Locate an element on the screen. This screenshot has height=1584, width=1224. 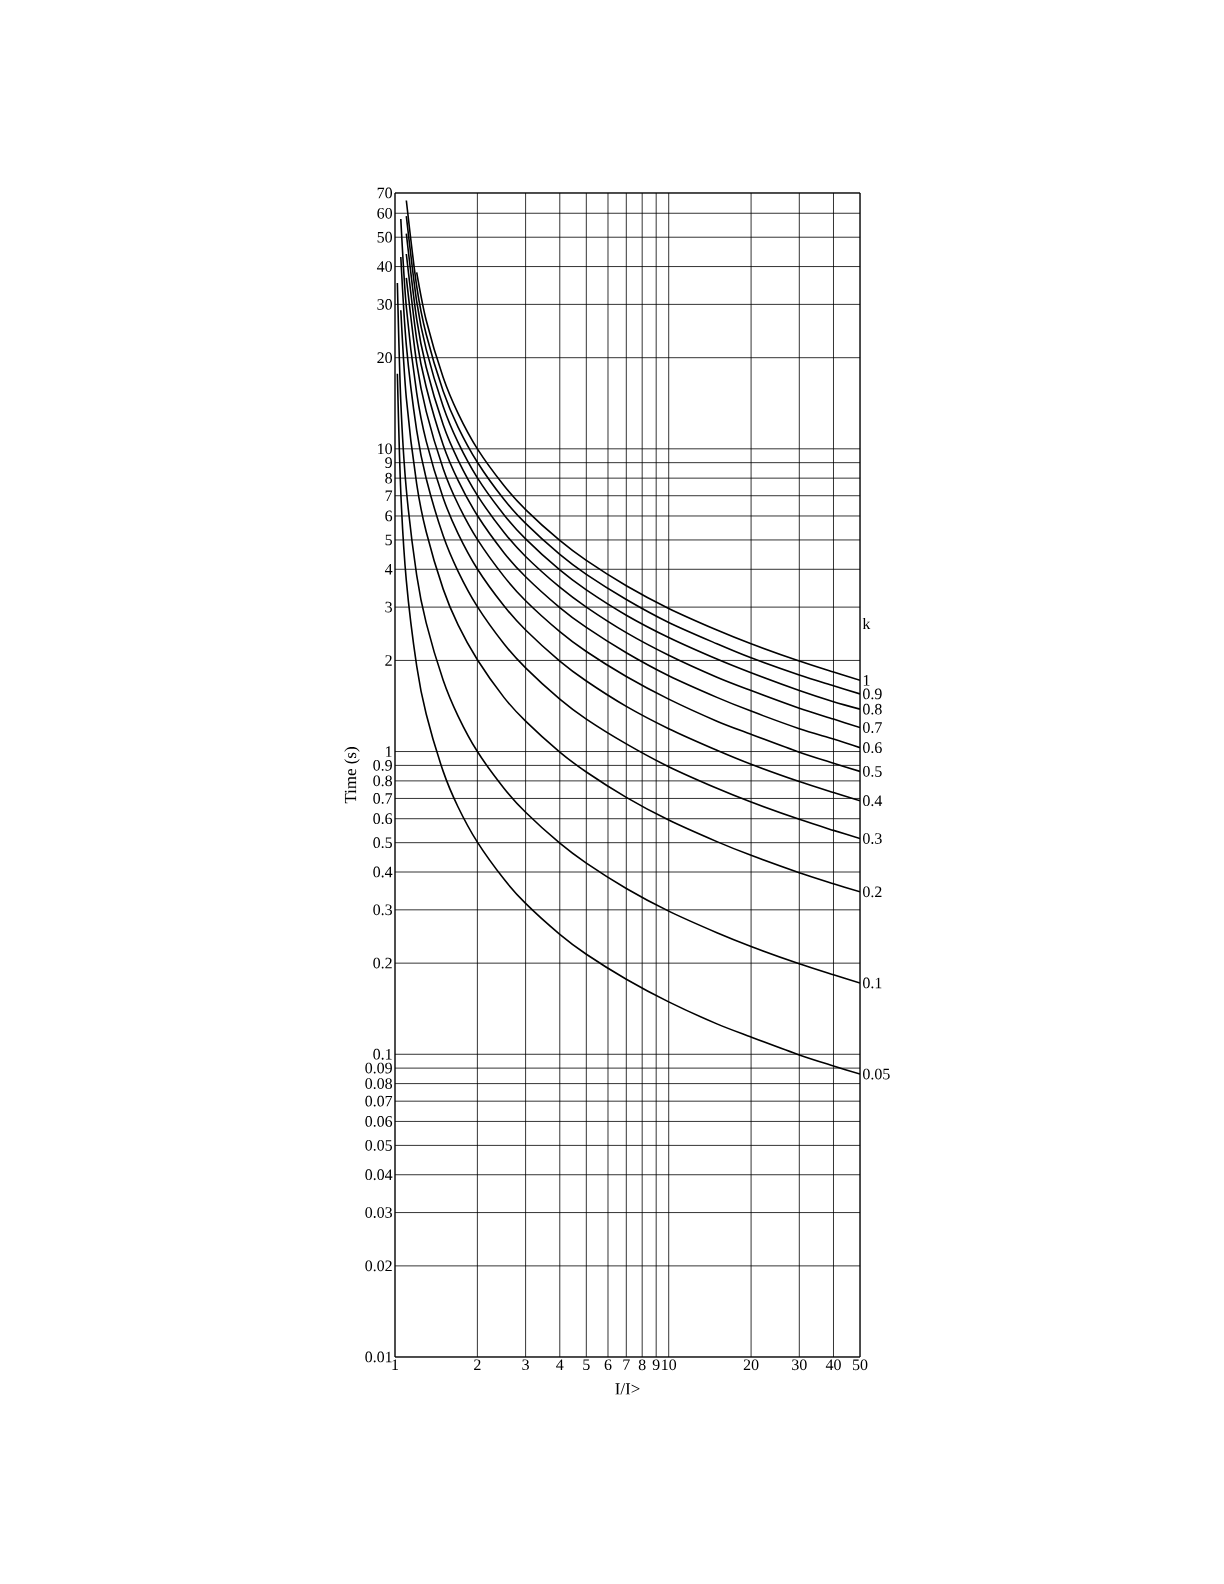
y-tick-label: 0.08 is located at coordinates (379, 1084).